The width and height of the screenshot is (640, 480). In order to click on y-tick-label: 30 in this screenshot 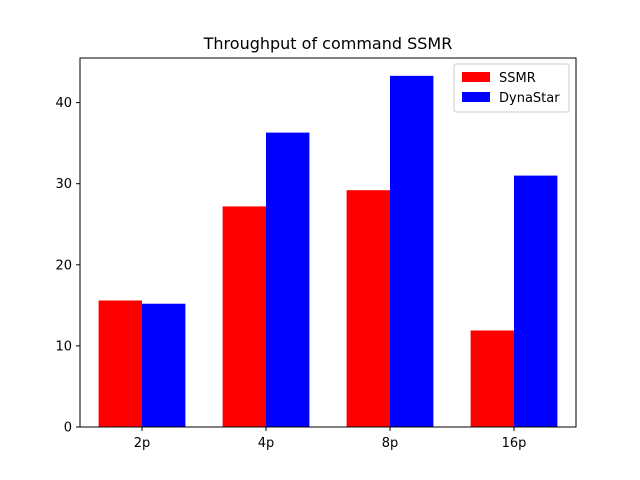, I will do `click(63, 184)`.